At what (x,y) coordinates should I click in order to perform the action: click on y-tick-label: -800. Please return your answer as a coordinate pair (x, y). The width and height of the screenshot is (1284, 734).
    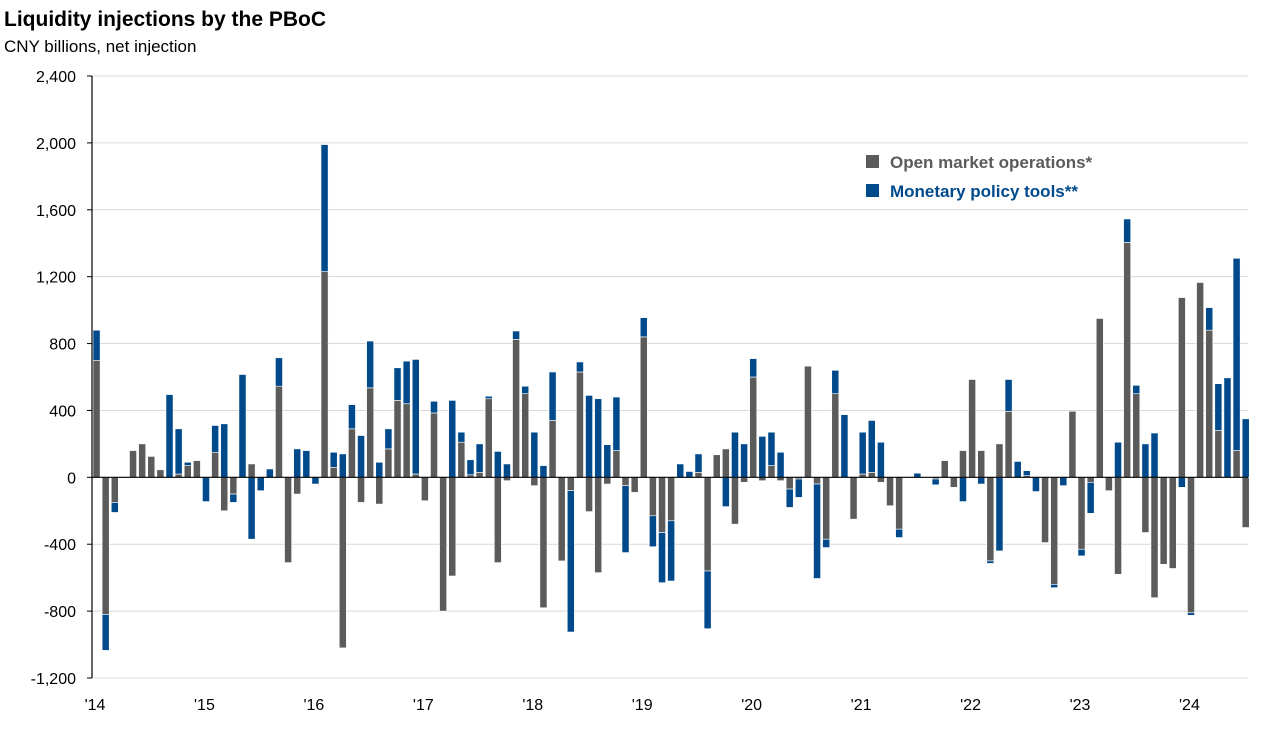
    Looking at the image, I should click on (60, 612).